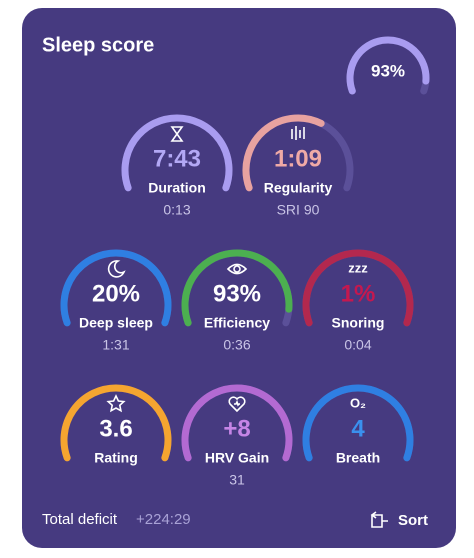  What do you see at coordinates (358, 428) in the screenshot?
I see `gauge-value: 4` at bounding box center [358, 428].